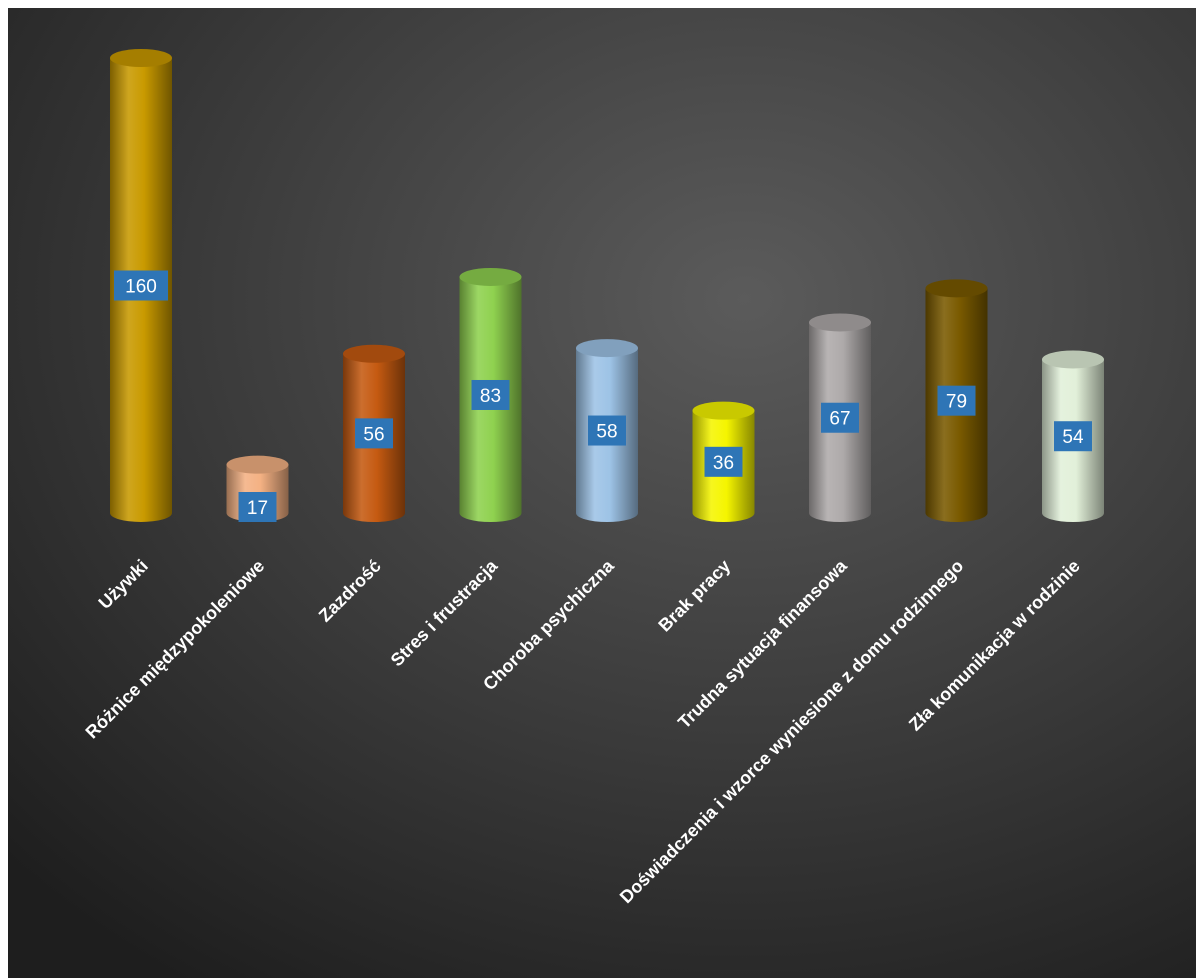 The height and width of the screenshot is (978, 1196). I want to click on bar-9: 54, so click(1073, 436).